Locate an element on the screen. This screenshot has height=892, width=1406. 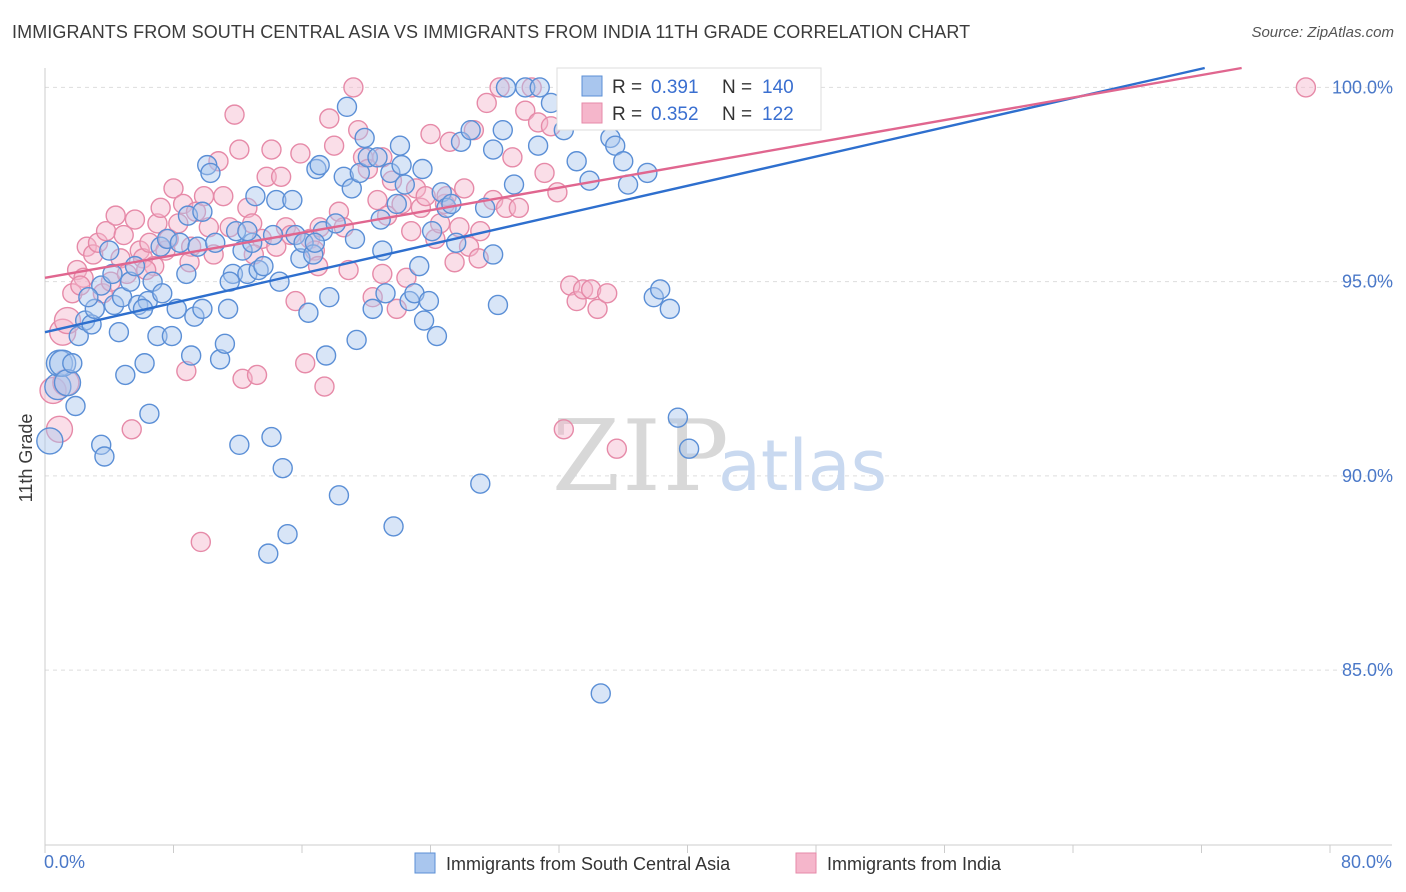
stats-r-label-blue: R = is located at coordinates (627, 87).